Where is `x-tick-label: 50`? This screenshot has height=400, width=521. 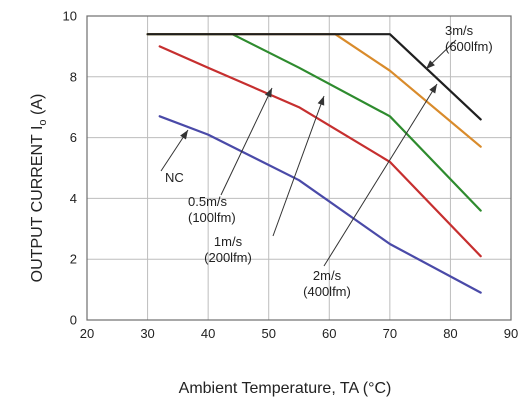 x-tick-label: 50 is located at coordinates (268, 333).